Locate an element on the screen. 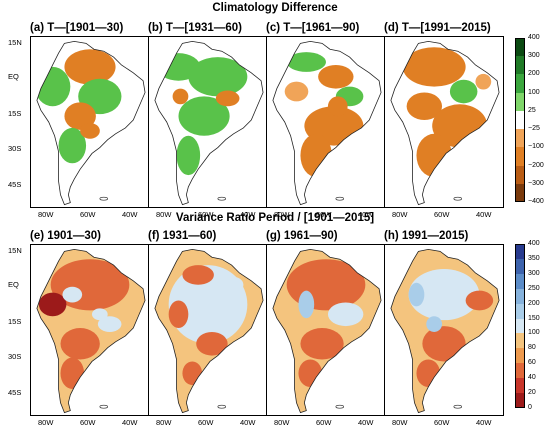 This screenshot has height=427, width=550. colorbar-tick-label: 150 is located at coordinates (534, 318).